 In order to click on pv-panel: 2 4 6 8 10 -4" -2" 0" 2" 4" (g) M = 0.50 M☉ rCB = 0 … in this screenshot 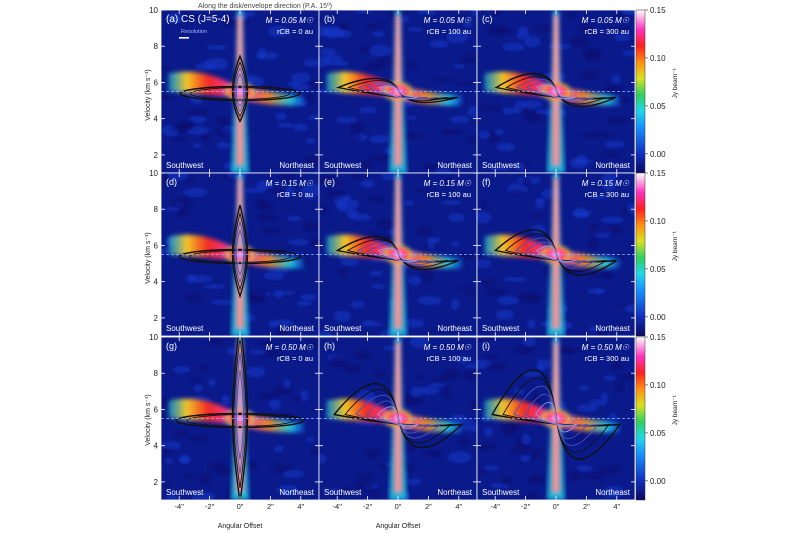, I will do `click(234, 422)`.